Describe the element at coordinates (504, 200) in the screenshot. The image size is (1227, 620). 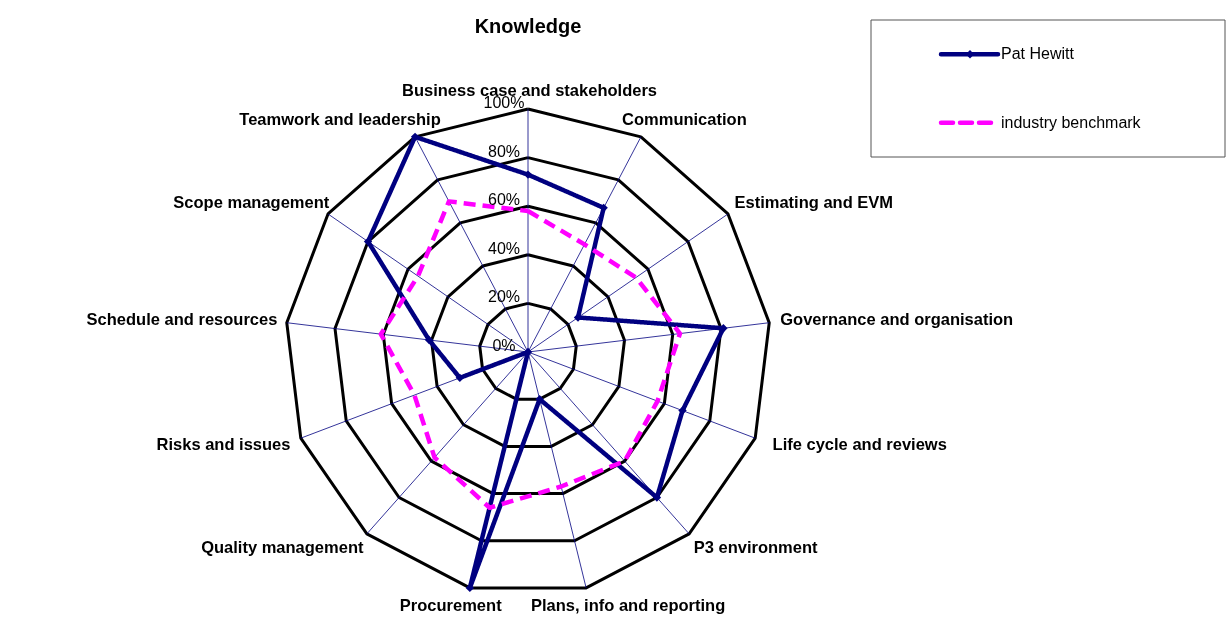
I see `y-tick-label: 60%` at that location.